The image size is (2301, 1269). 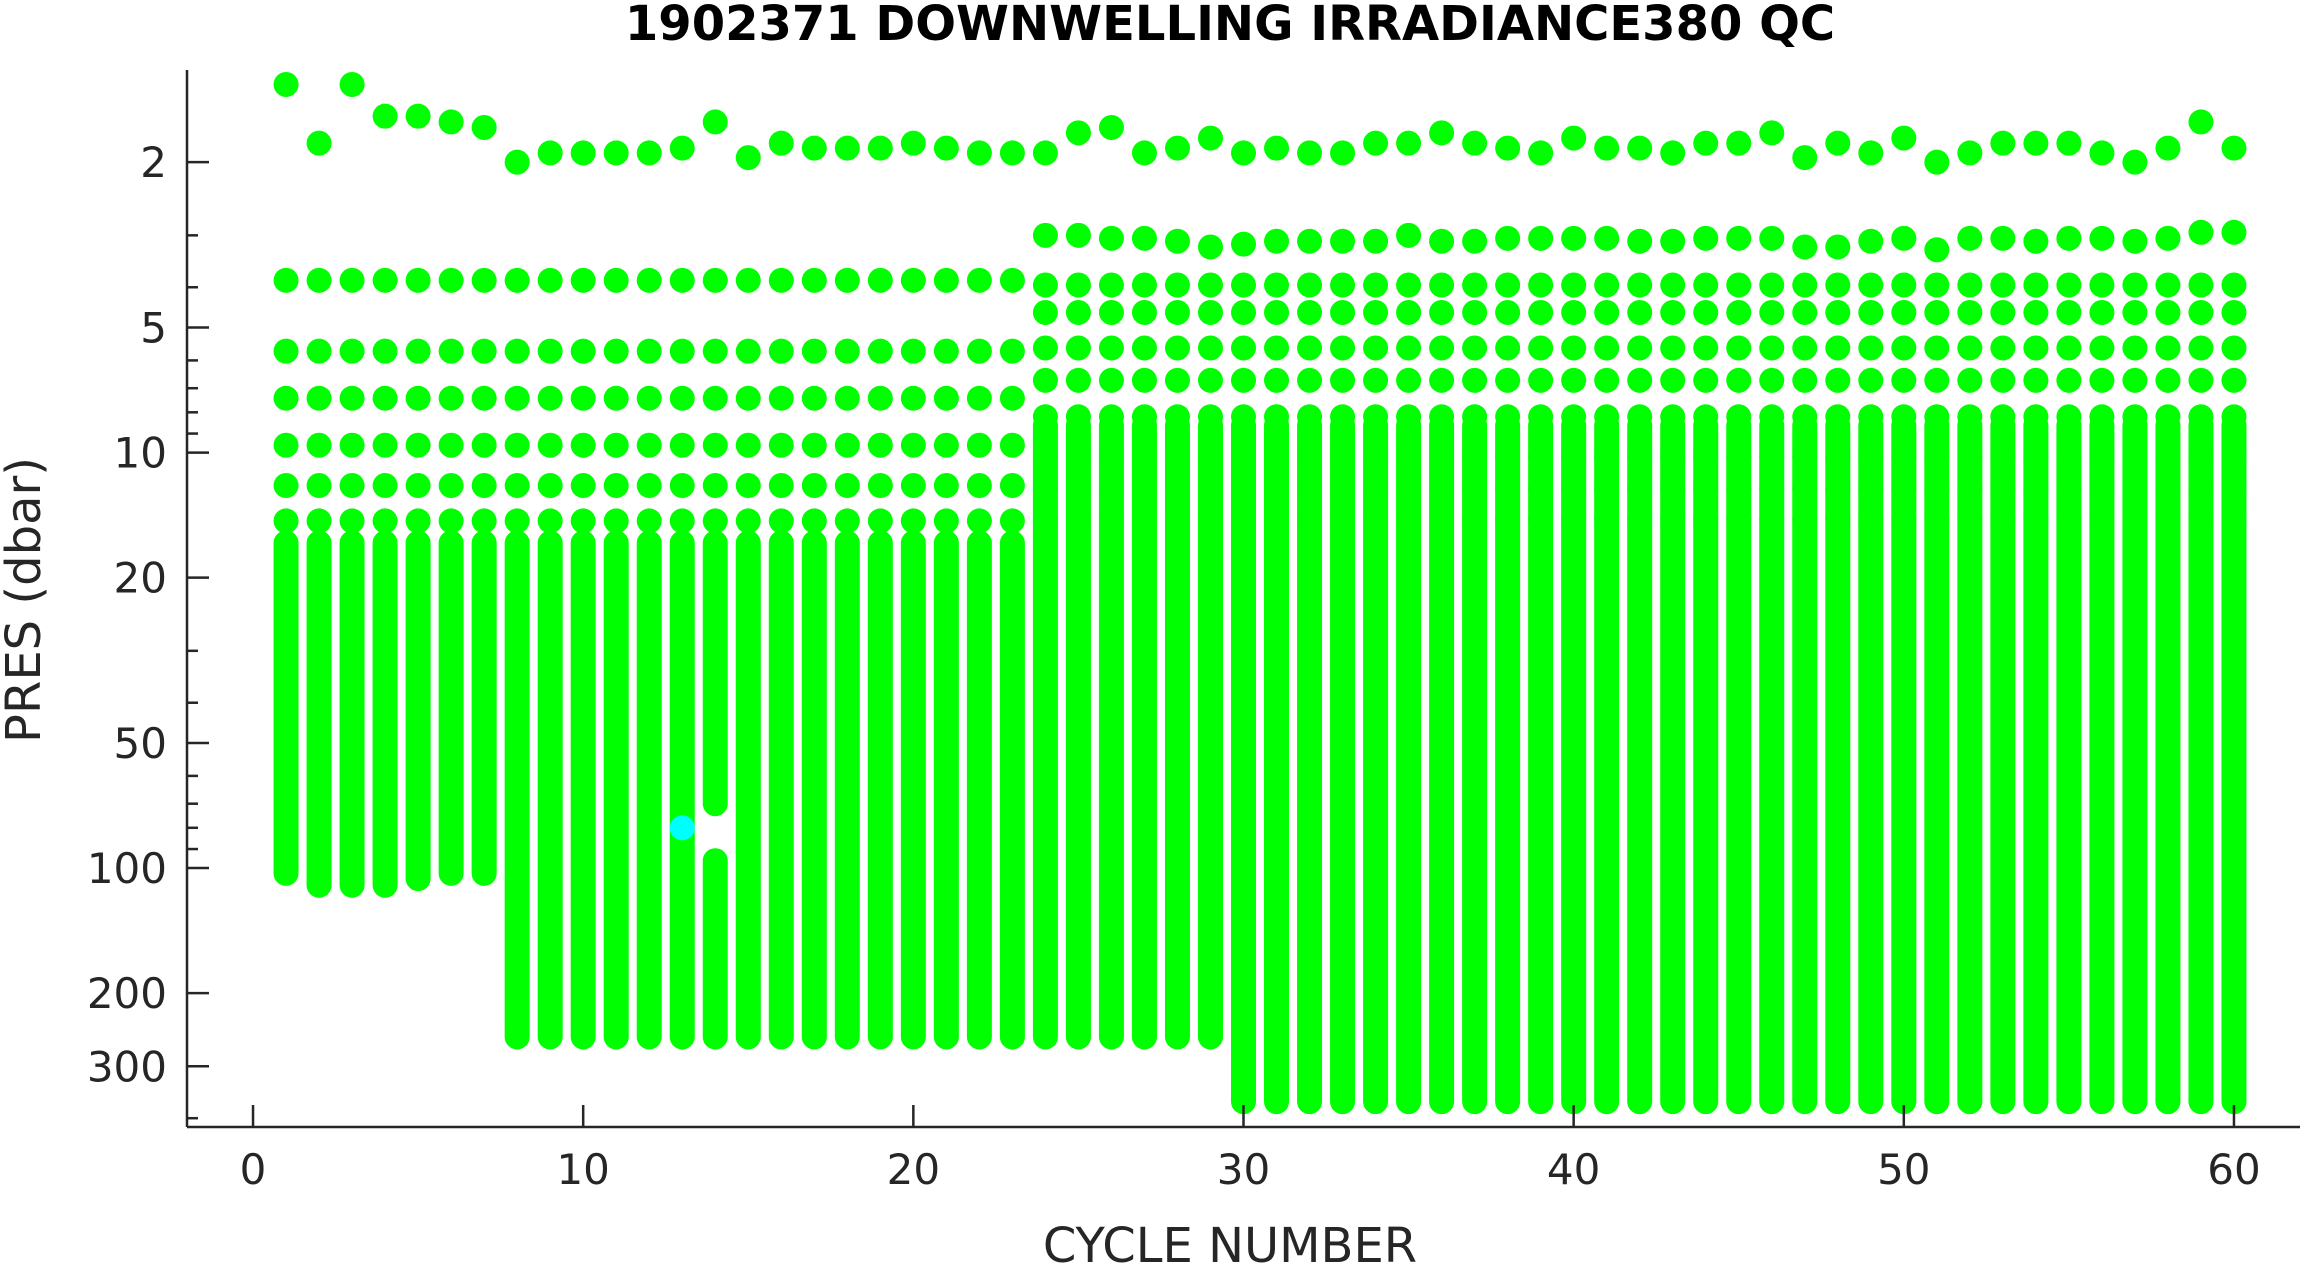 I want to click on y-tick-label: 10, so click(x=140, y=453).